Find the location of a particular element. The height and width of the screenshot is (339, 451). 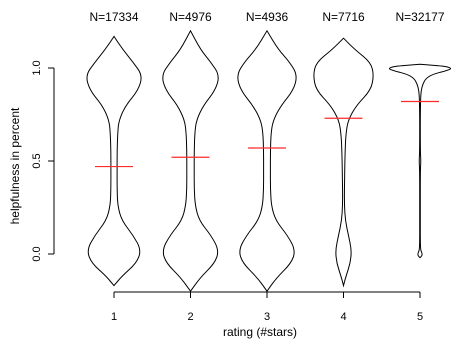

x-axis-label: rating (#stars) is located at coordinates (260, 332).